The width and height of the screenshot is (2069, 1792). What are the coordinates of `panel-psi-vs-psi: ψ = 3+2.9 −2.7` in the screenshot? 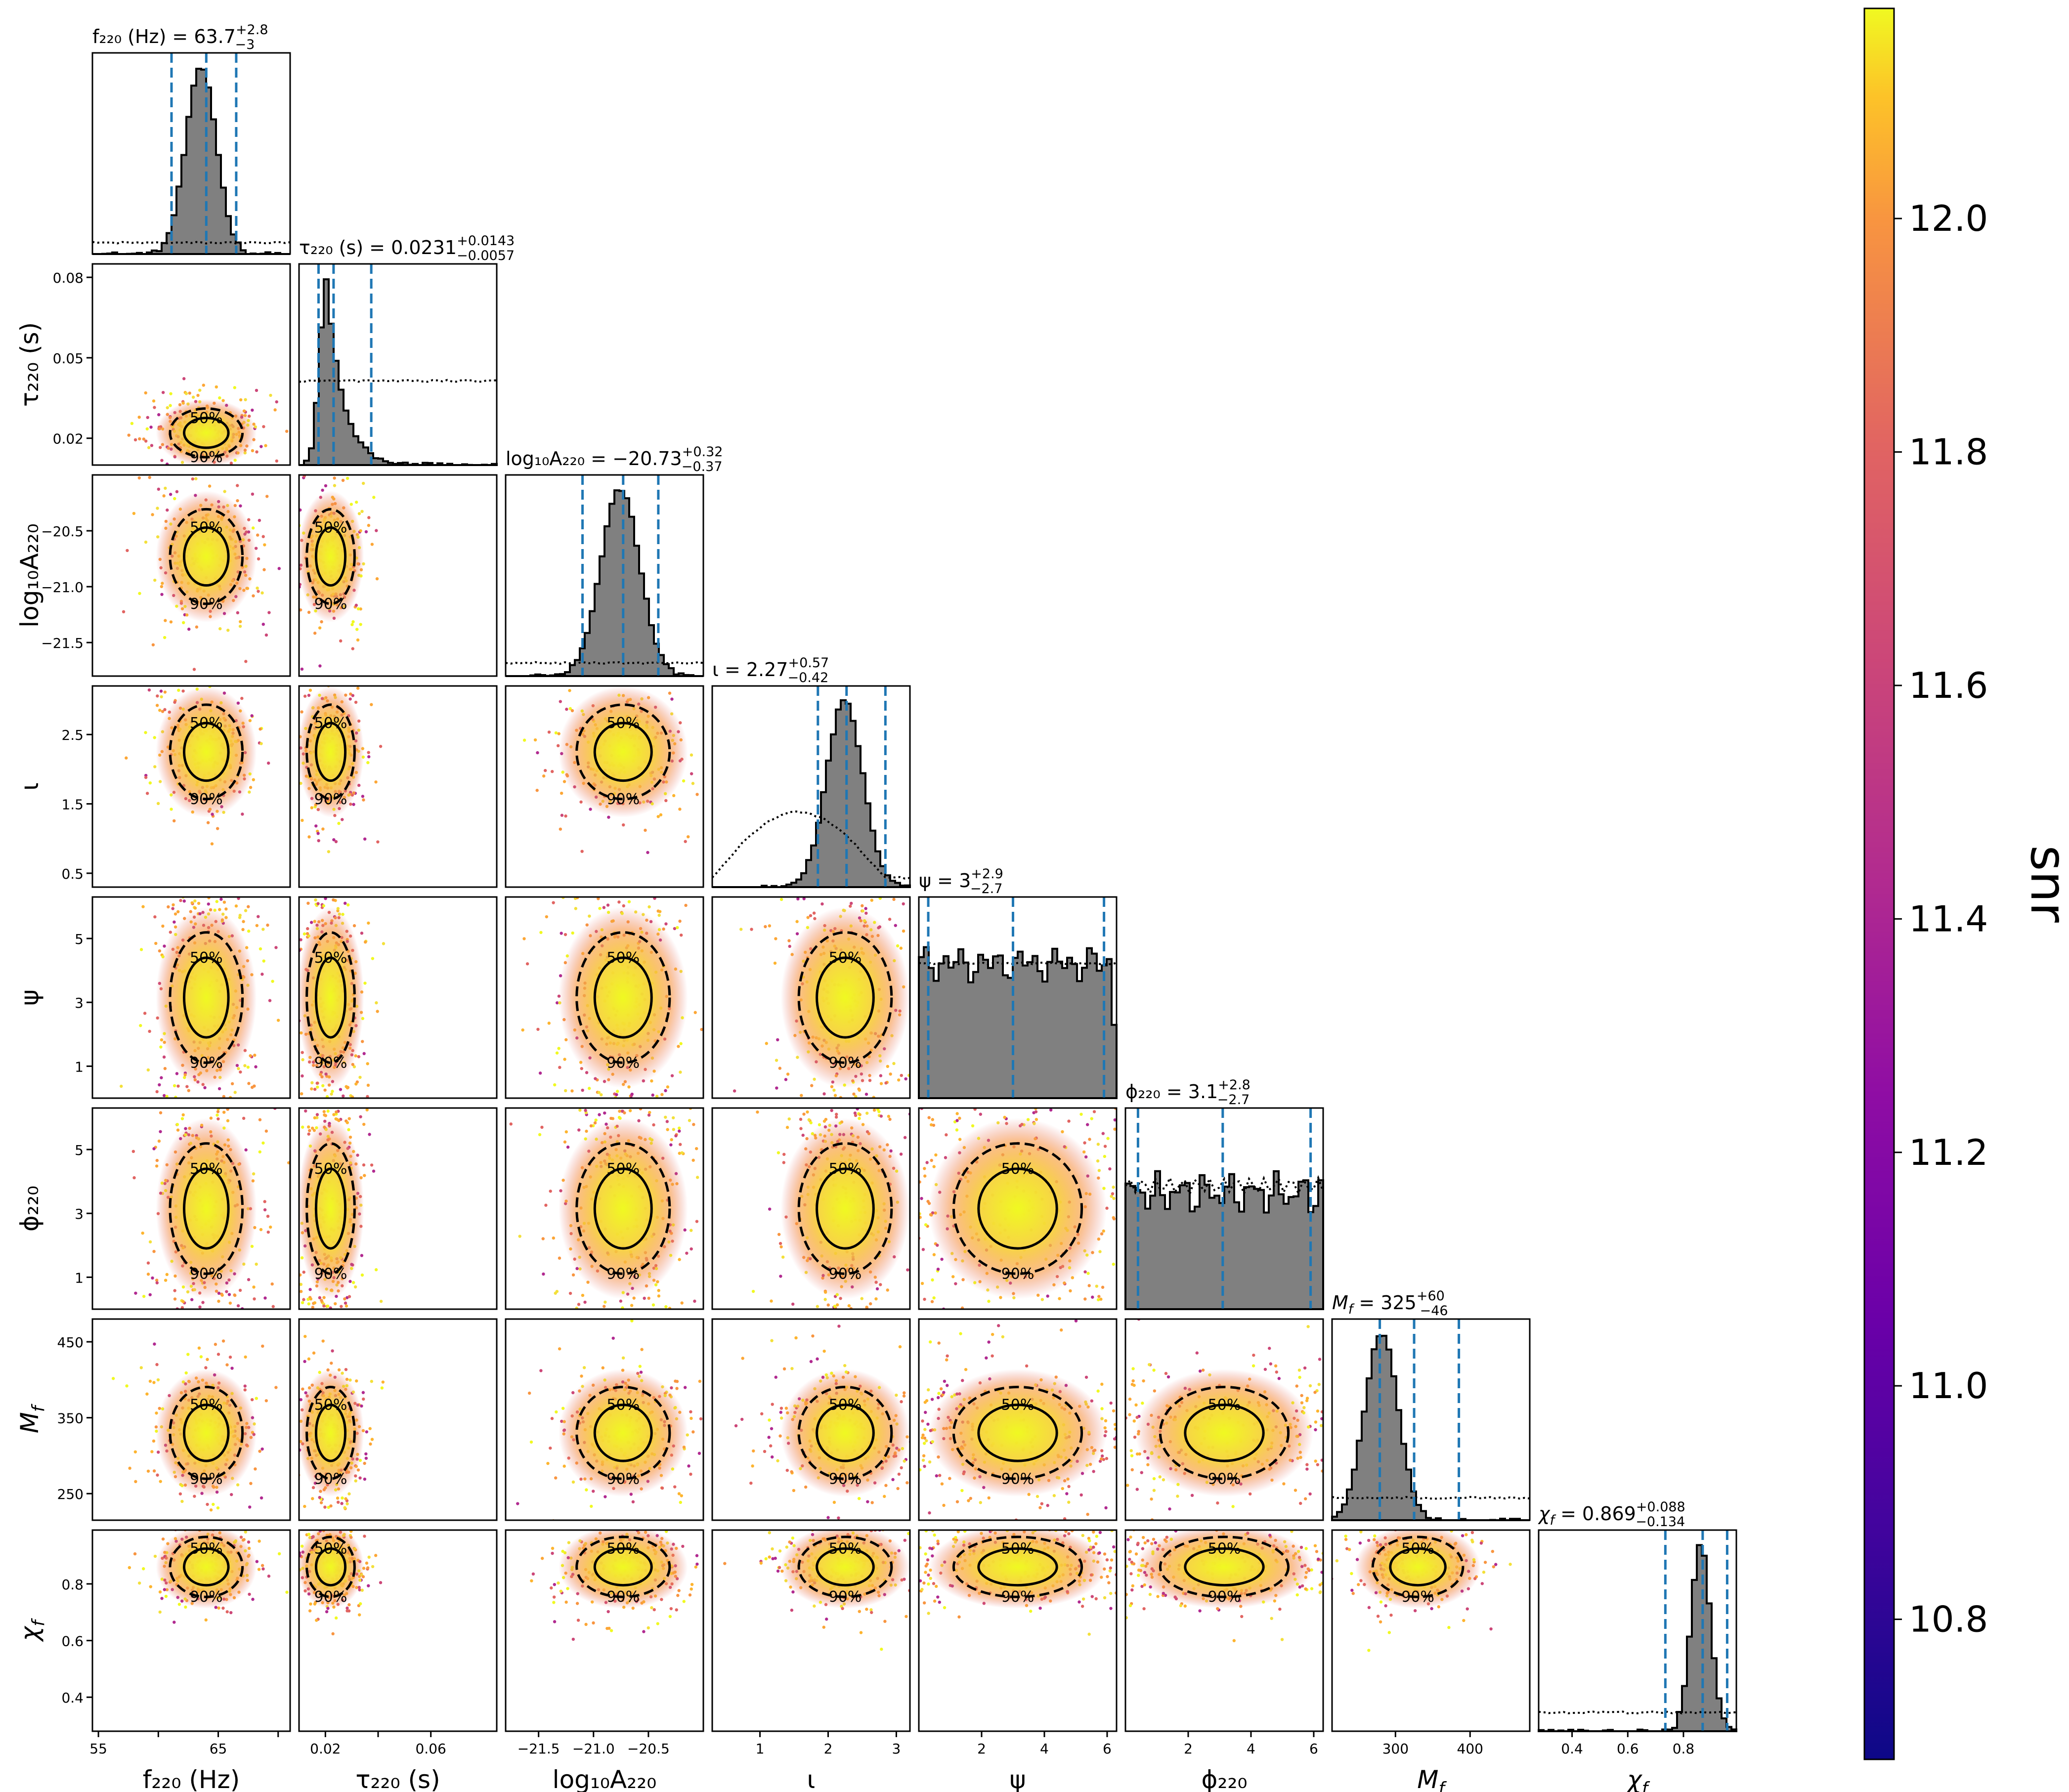 It's located at (1018, 982).